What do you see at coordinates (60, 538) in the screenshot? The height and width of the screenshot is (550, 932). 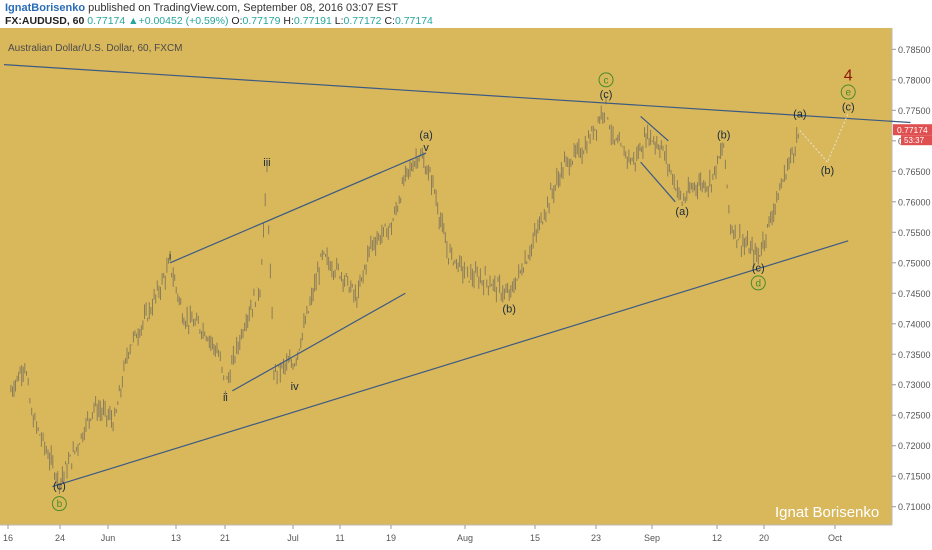 I see `time-tick-label: 24` at bounding box center [60, 538].